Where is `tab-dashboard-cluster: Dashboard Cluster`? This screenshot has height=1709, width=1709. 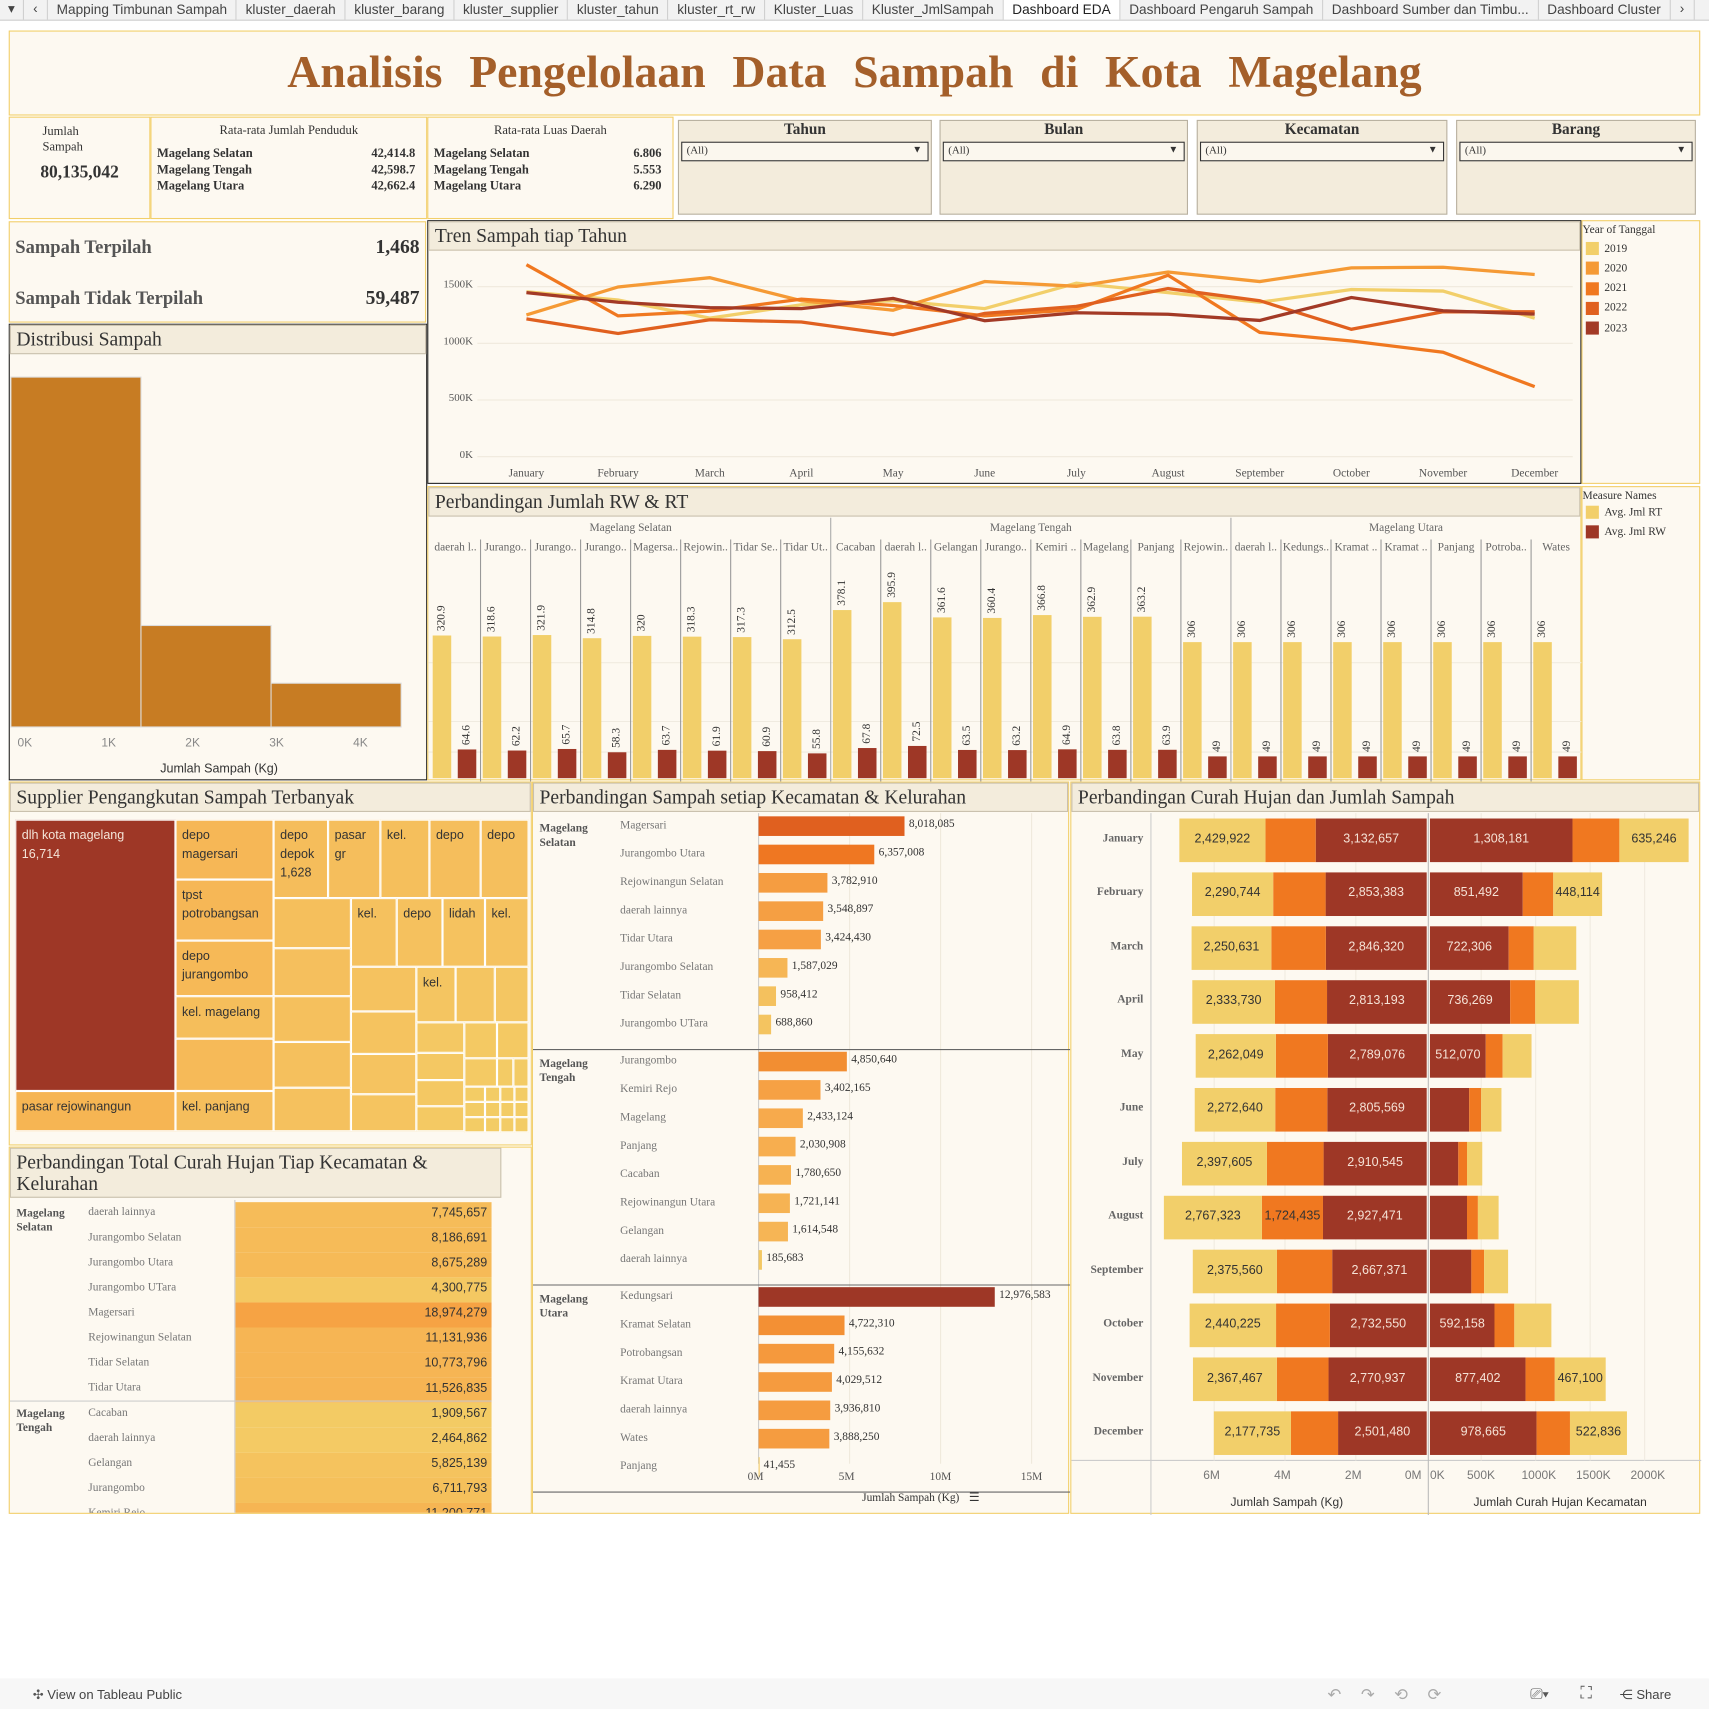 tab-dashboard-cluster: Dashboard Cluster is located at coordinates (1605, 10).